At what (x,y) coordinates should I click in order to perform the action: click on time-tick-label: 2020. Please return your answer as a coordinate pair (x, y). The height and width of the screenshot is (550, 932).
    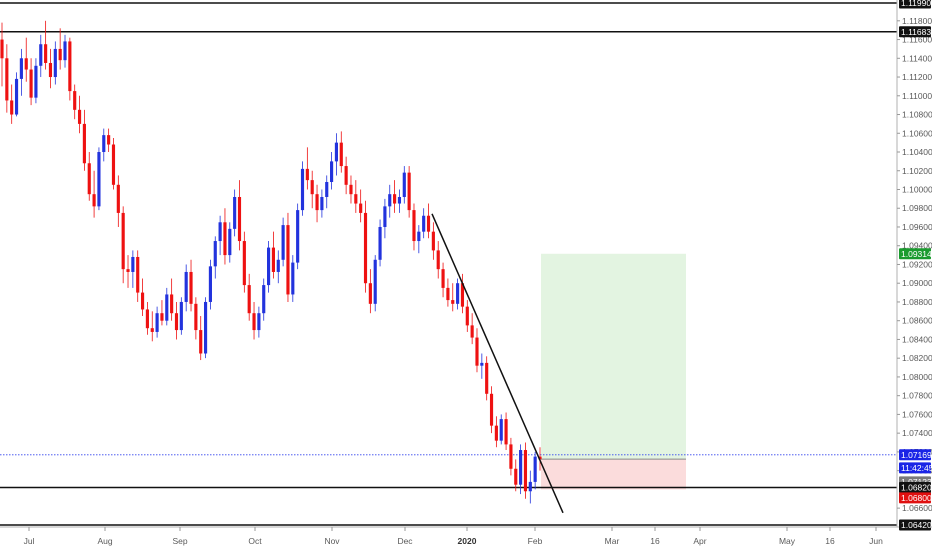
    Looking at the image, I should click on (467, 541).